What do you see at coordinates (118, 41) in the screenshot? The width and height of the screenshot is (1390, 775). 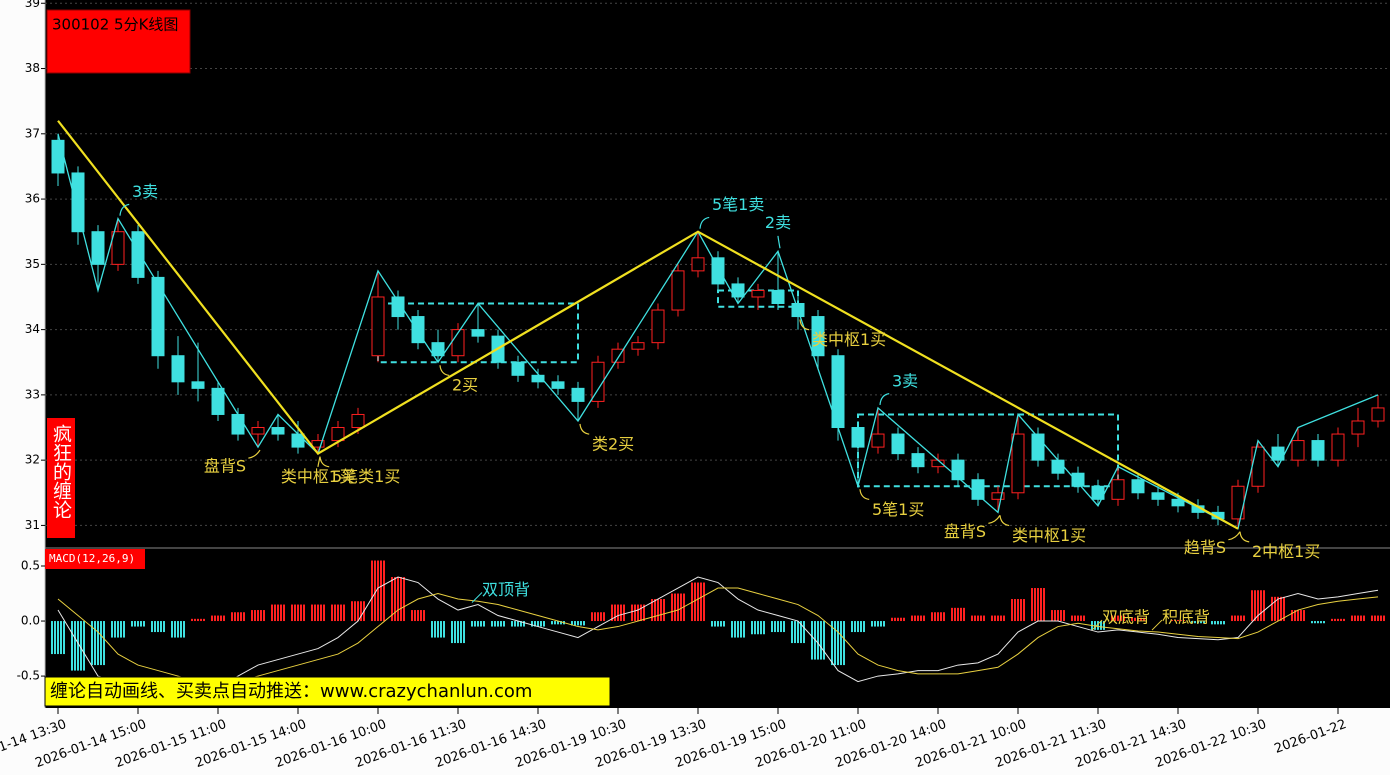 I see `title-box` at bounding box center [118, 41].